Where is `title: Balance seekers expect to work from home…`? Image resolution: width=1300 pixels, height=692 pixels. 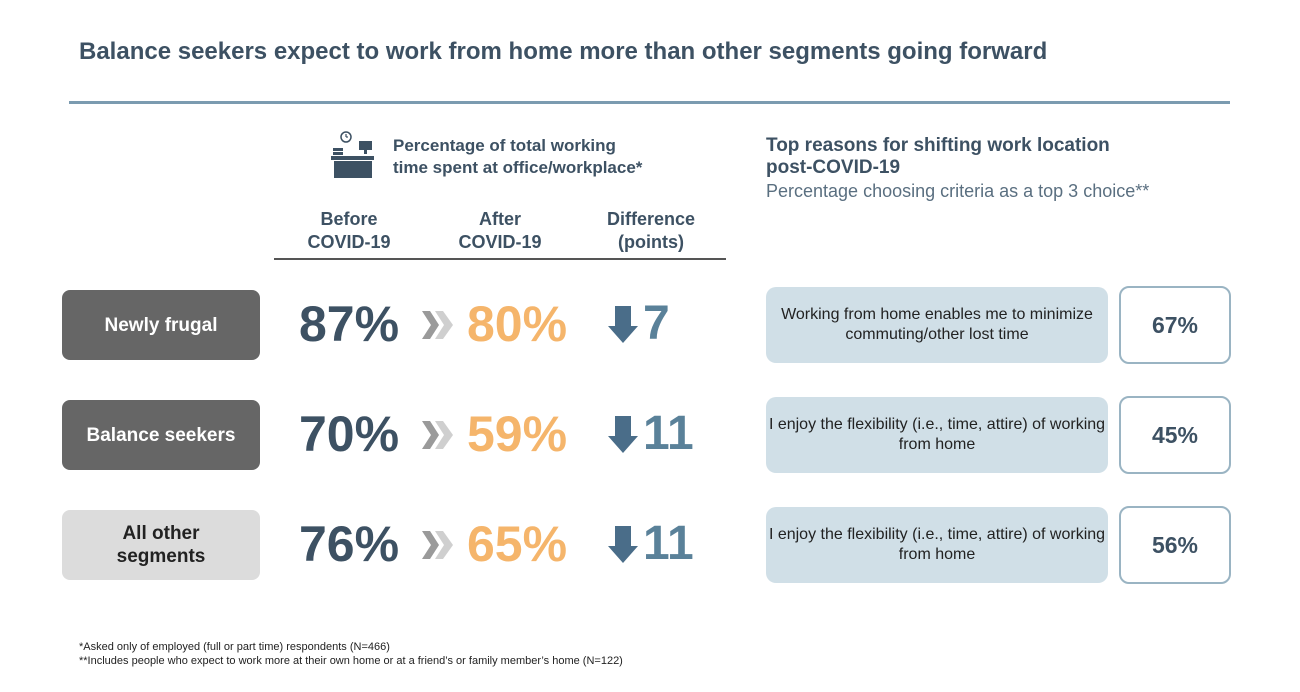 title: Balance seekers expect to work from home… is located at coordinates (563, 51).